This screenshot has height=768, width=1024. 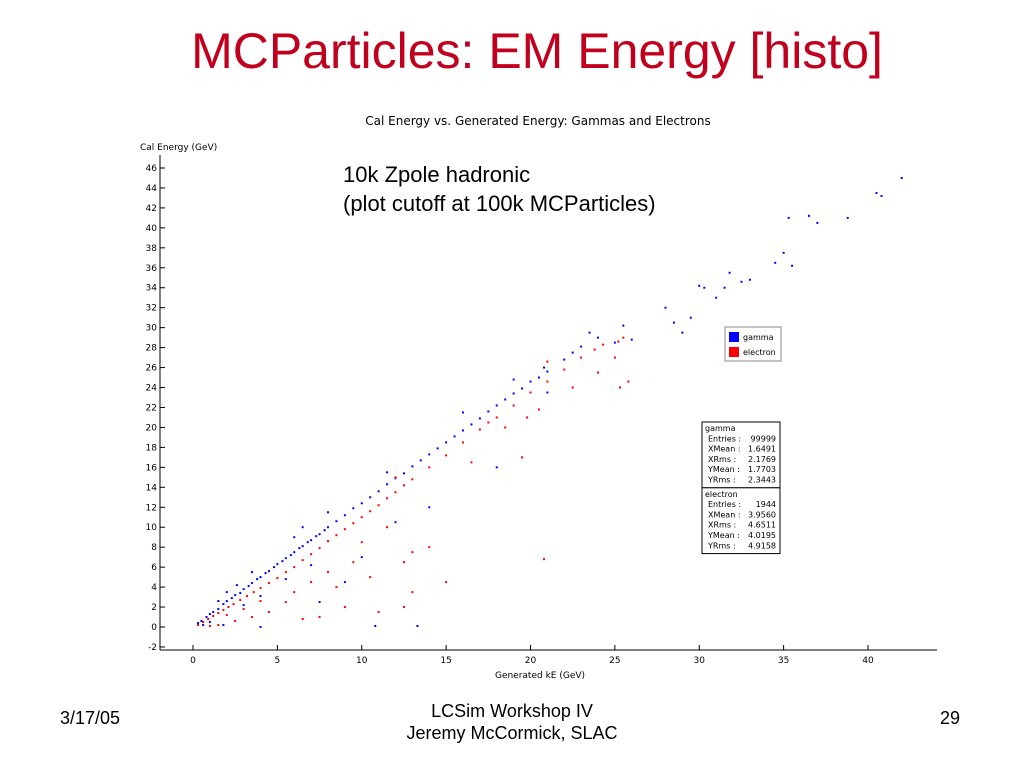 What do you see at coordinates (154, 588) in the screenshot?
I see `y-tick-label: 4` at bounding box center [154, 588].